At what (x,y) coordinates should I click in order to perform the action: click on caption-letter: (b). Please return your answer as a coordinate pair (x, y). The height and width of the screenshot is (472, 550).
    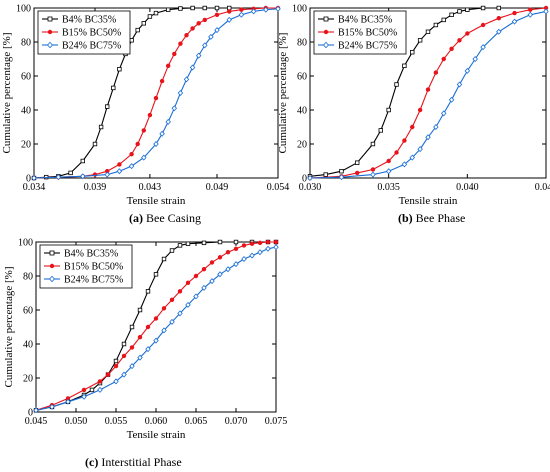
    Looking at the image, I should click on (405, 218).